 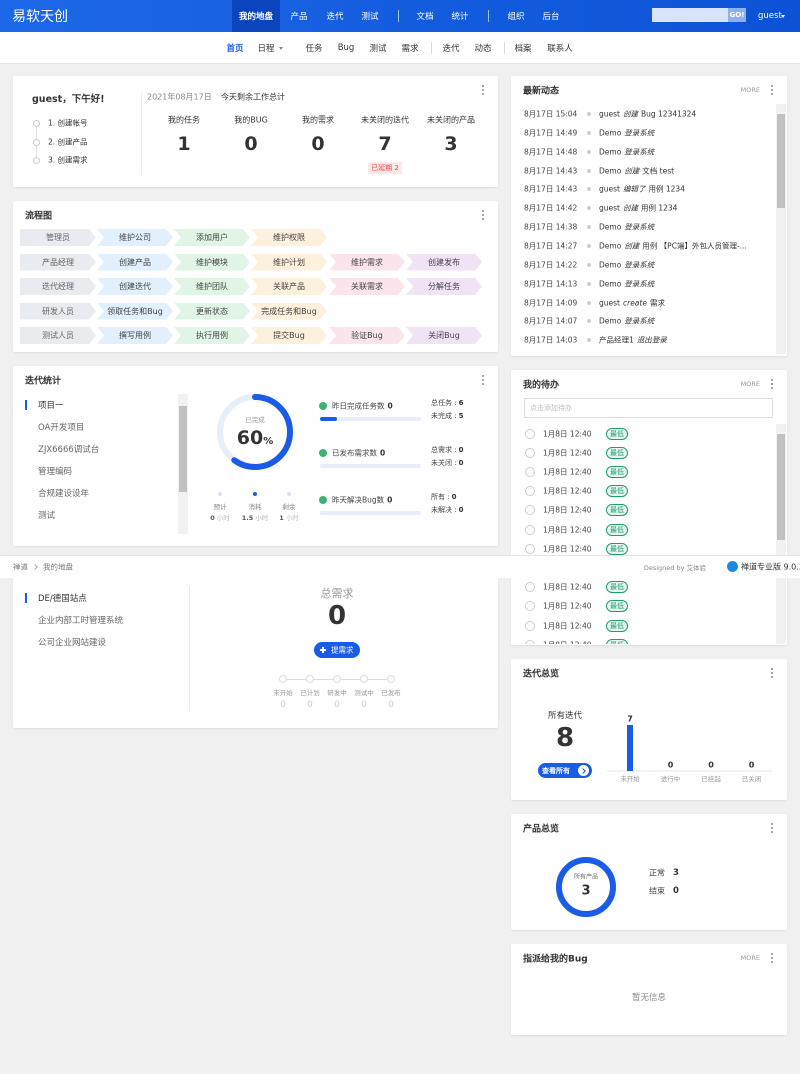 What do you see at coordinates (451, 120) in the screenshot?
I see `stat-label: 未关闭的产品` at bounding box center [451, 120].